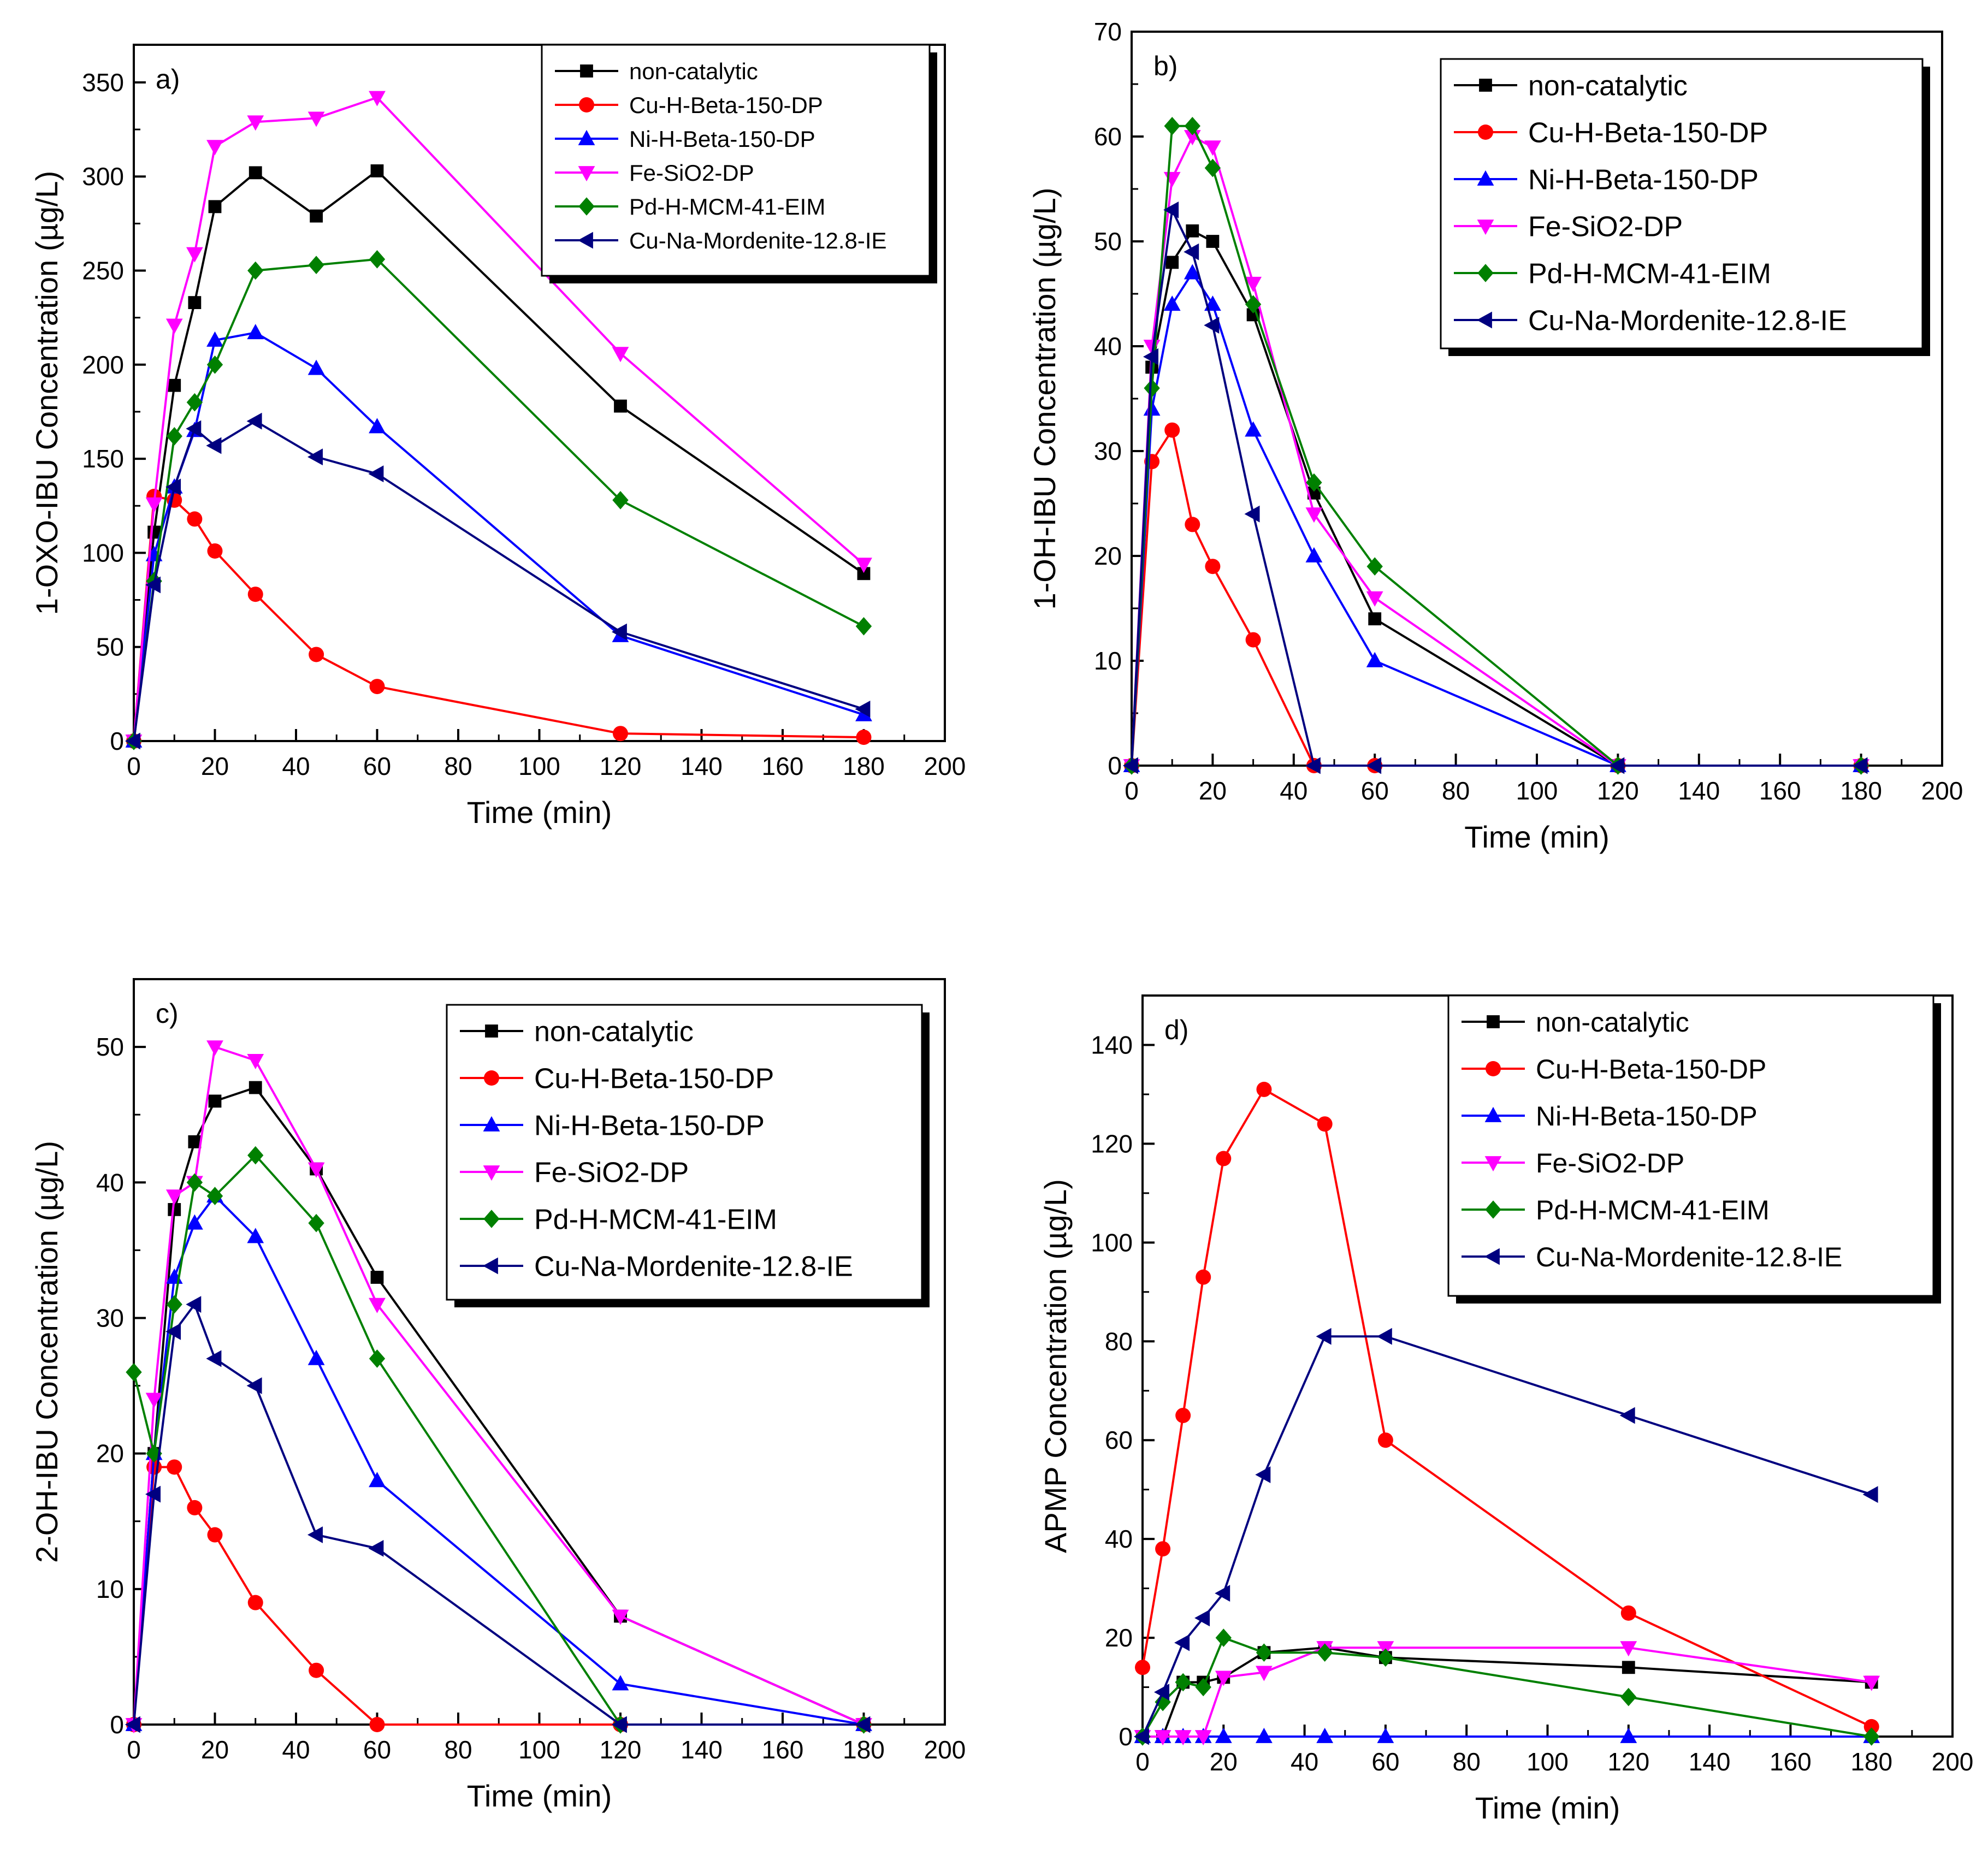 This screenshot has height=1866, width=1988. Describe the element at coordinates (167, 1013) in the screenshot. I see `panel-label: c)` at that location.